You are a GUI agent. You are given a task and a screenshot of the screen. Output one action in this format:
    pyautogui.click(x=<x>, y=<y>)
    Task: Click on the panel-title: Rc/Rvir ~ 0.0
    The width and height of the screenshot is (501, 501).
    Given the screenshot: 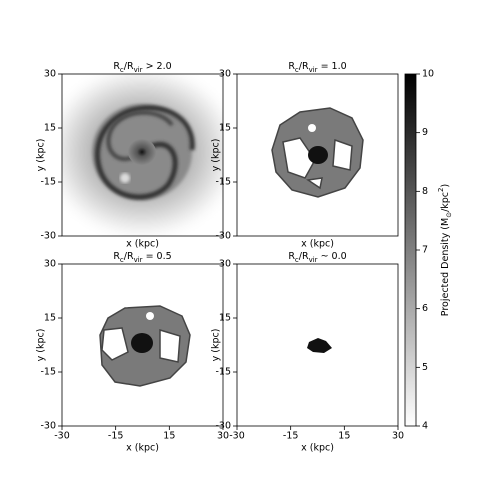 What is the action you would take?
    pyautogui.click(x=317, y=258)
    